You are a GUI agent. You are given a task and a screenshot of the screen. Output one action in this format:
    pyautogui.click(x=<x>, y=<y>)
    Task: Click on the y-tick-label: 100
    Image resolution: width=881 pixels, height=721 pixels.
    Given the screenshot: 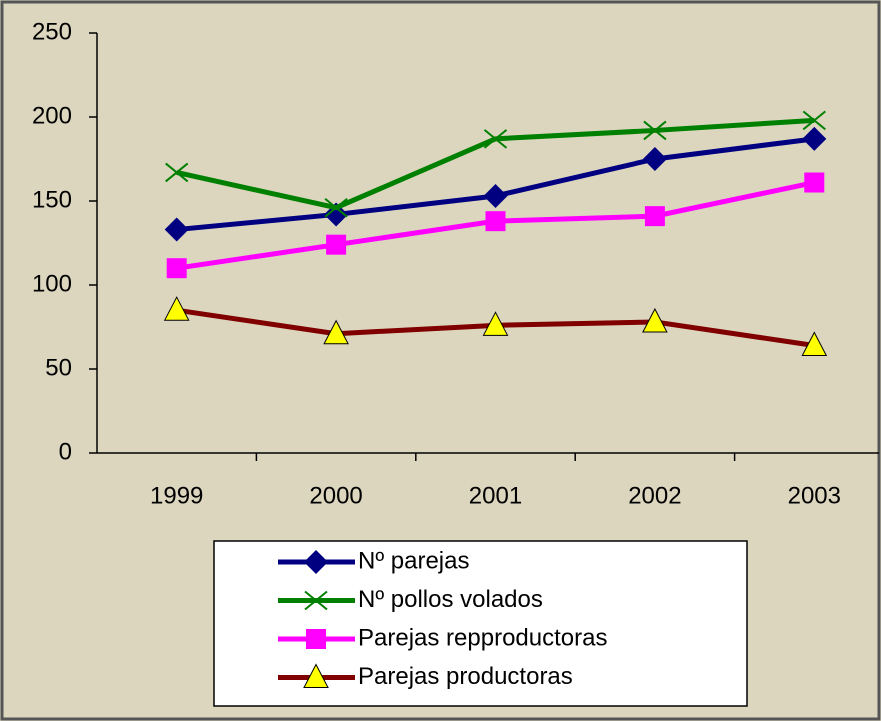 What is the action you would take?
    pyautogui.click(x=52, y=283)
    